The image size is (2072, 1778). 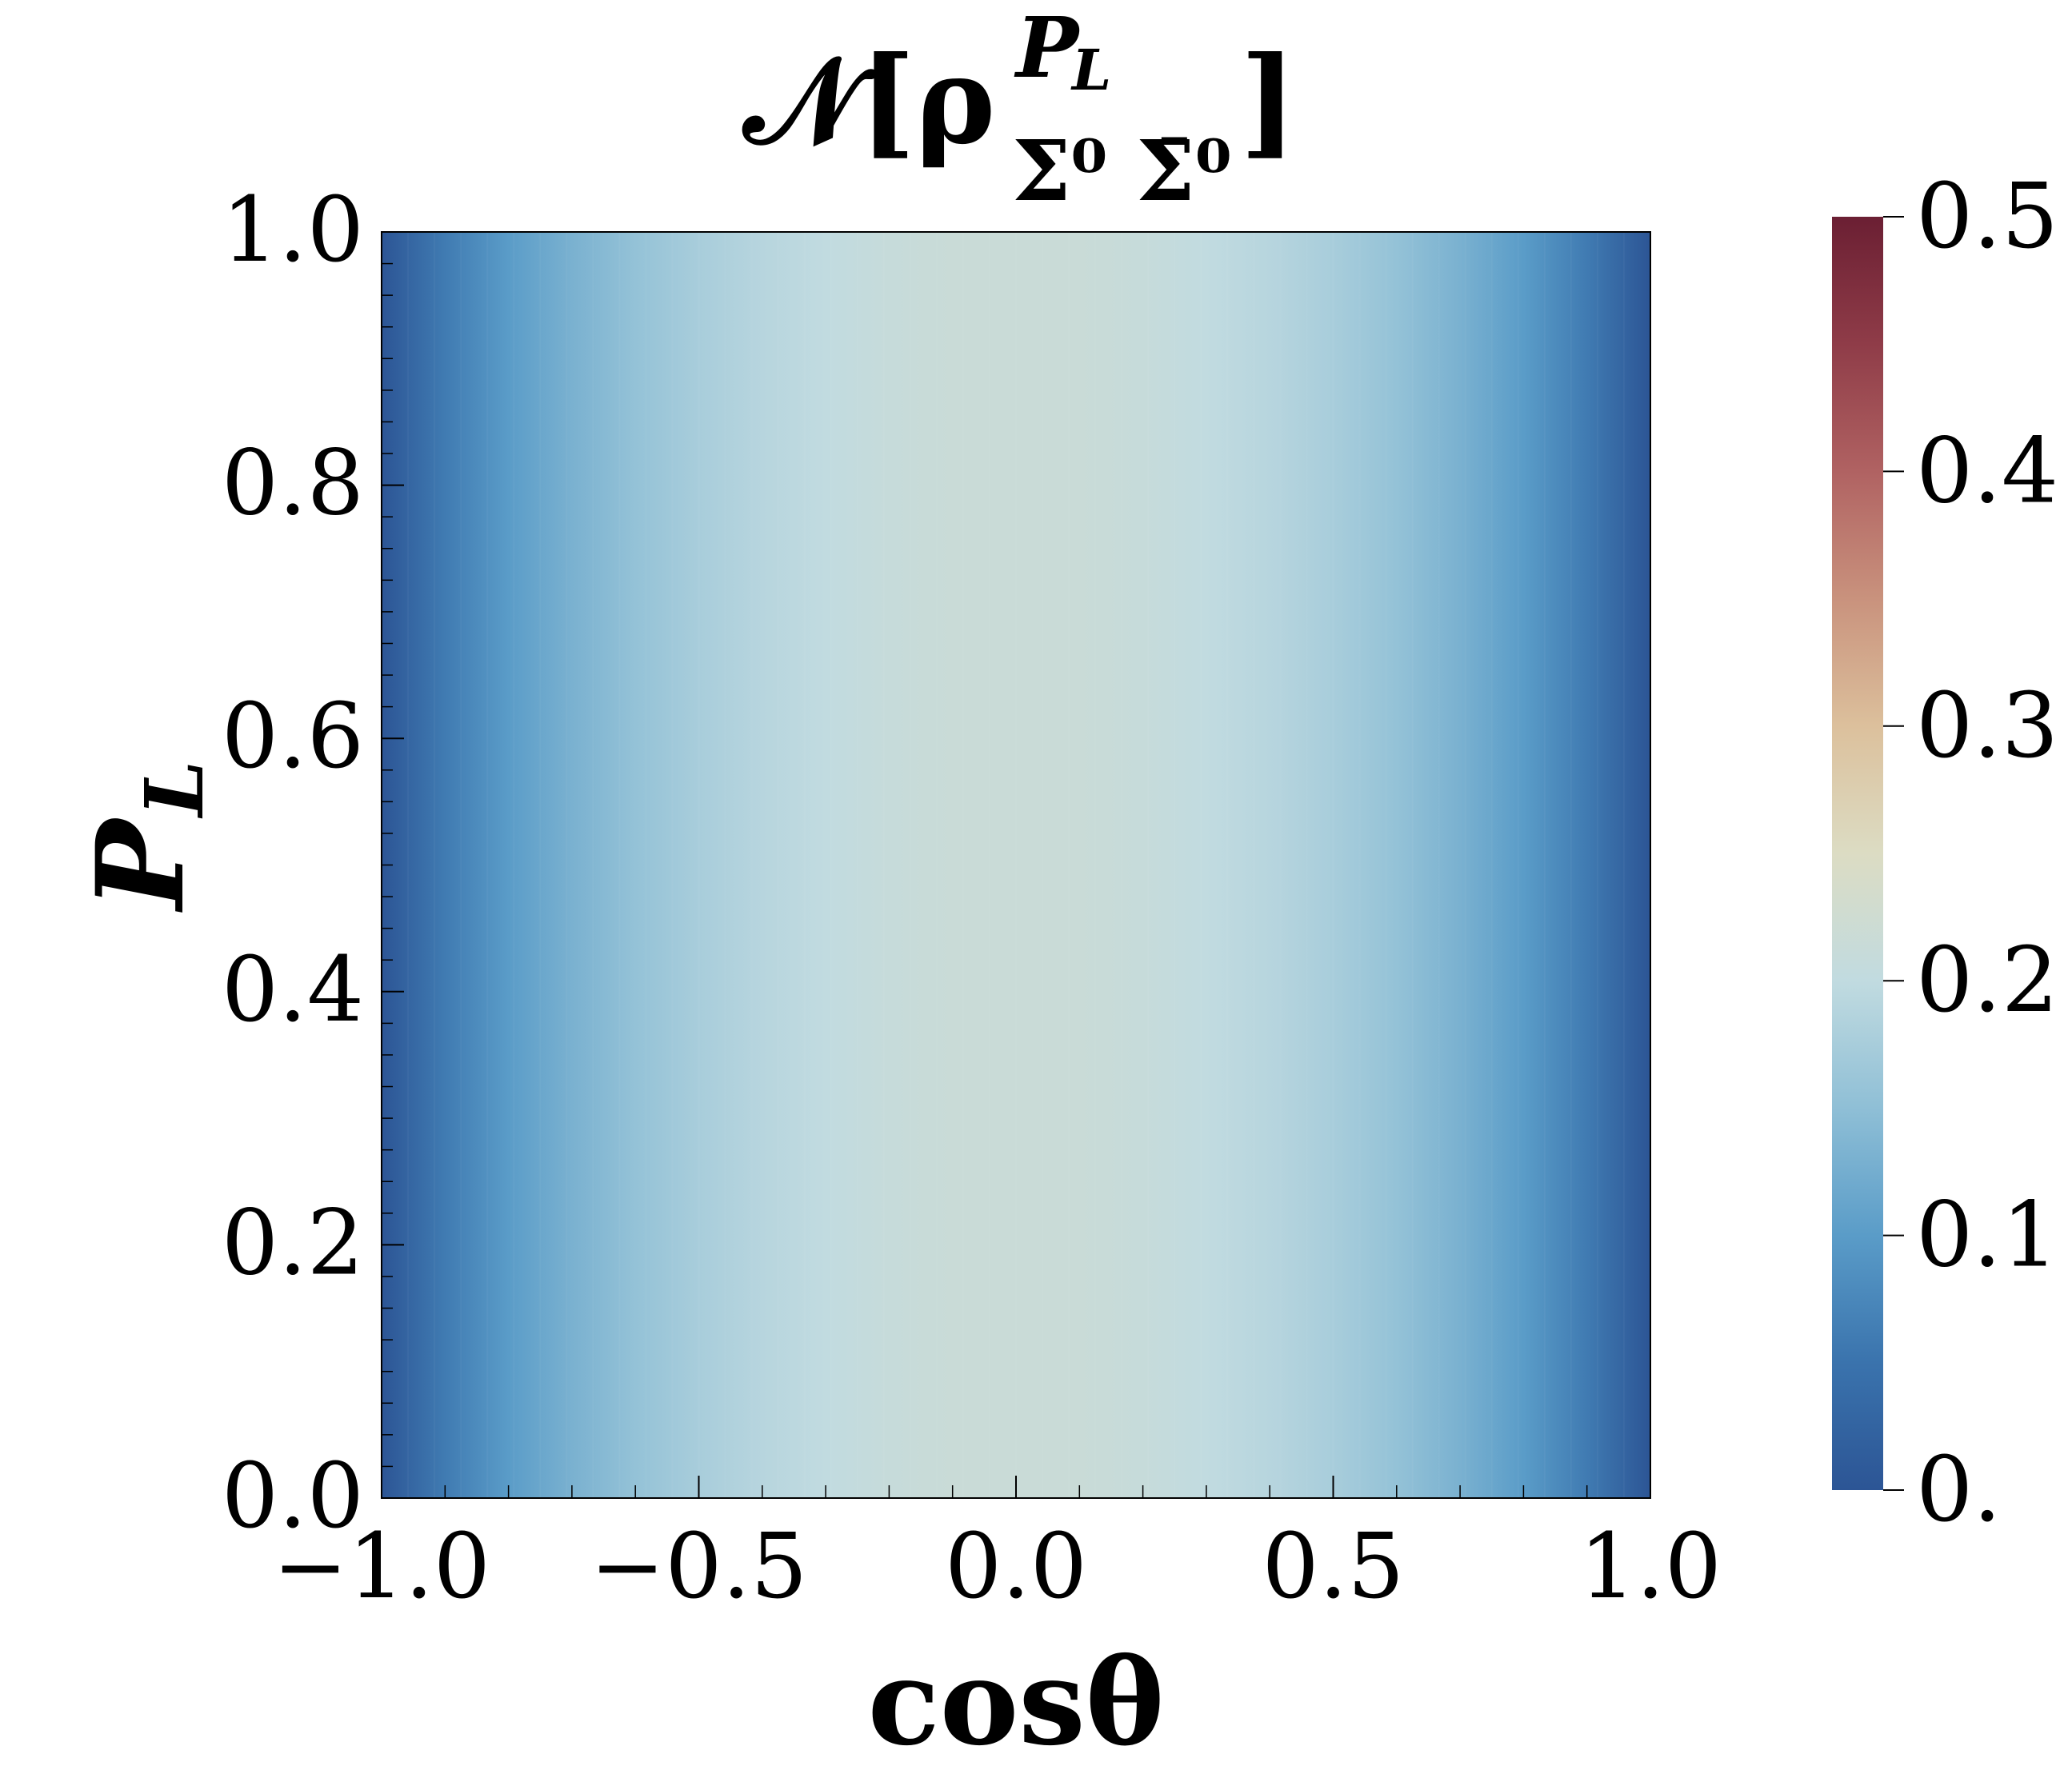 I want to click on x-tick-label: −1.0, so click(x=381, y=1567).